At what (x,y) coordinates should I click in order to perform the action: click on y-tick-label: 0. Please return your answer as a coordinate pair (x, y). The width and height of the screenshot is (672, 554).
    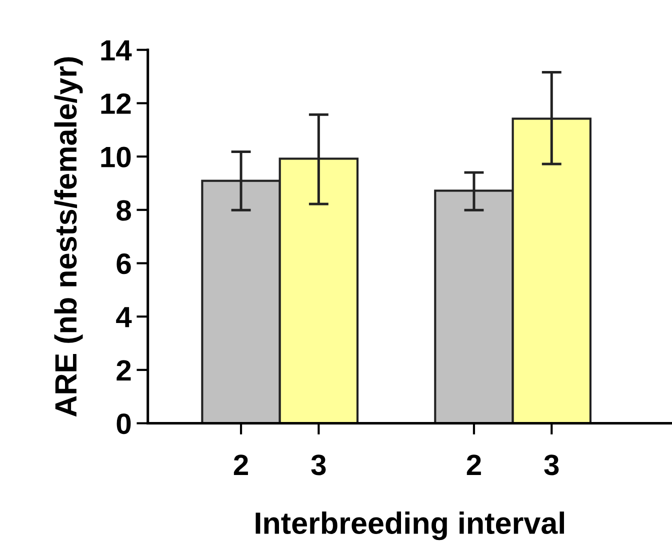
    Looking at the image, I should click on (123, 423).